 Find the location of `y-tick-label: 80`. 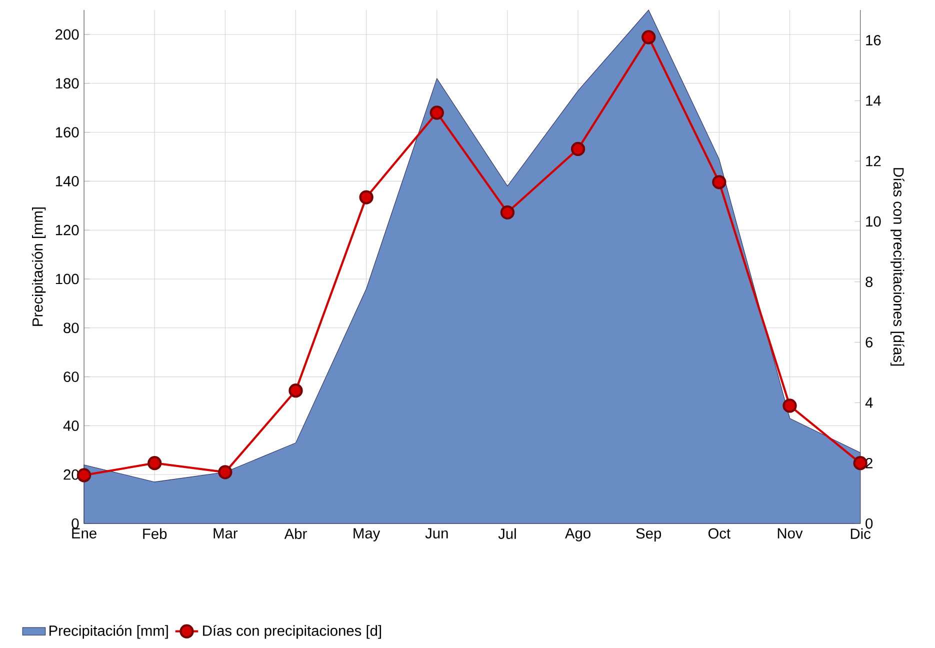

y-tick-label: 80 is located at coordinates (71, 328).